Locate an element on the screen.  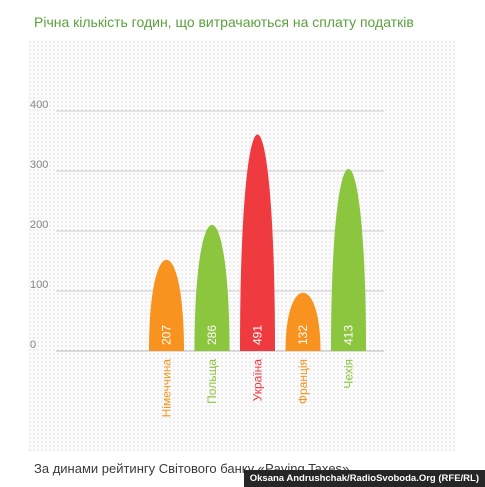
y-tick-label: 100 is located at coordinates (39, 285).